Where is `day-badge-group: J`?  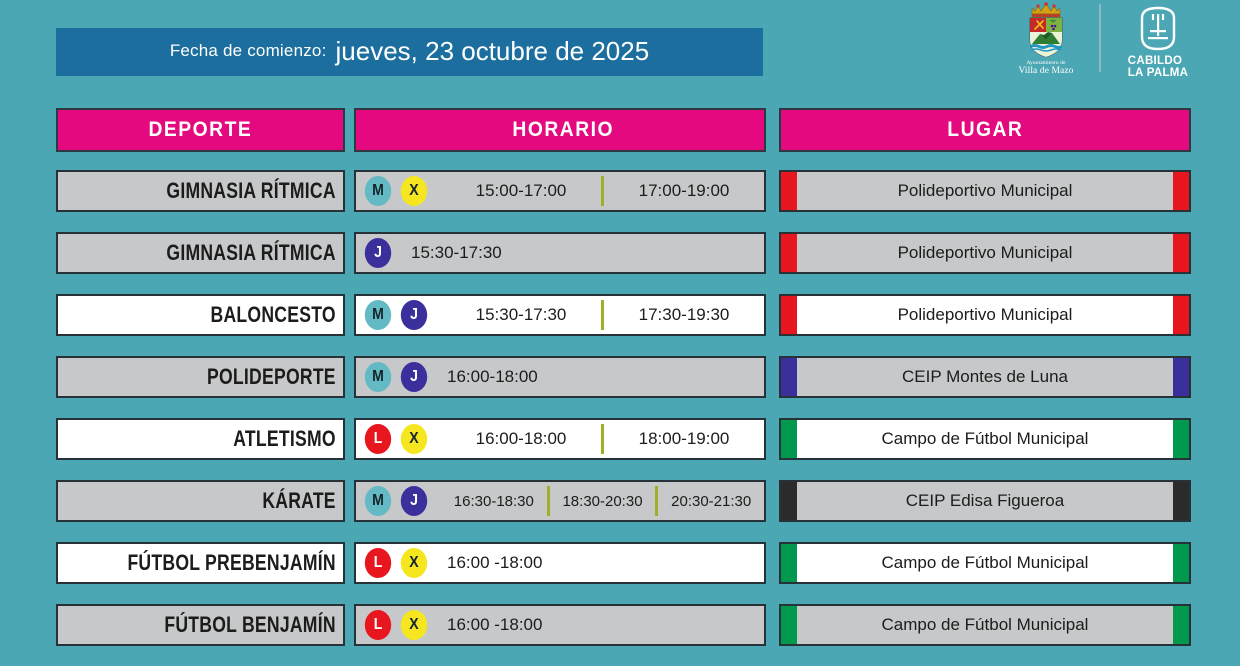 day-badge-group: J is located at coordinates (381, 253).